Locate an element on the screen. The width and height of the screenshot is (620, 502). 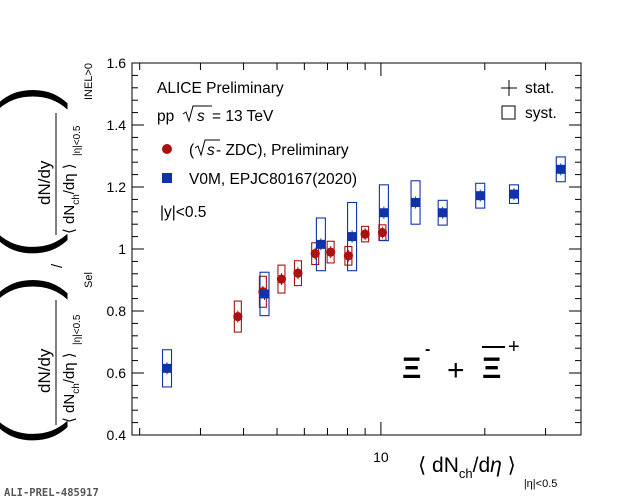
figure-id: ALI-PREL-485917 is located at coordinates (51, 493).